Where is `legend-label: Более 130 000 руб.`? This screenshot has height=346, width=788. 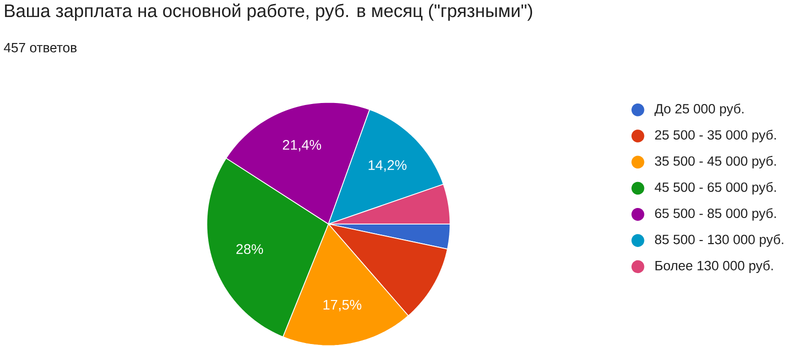
legend-label: Более 130 000 руб. is located at coordinates (714, 266).